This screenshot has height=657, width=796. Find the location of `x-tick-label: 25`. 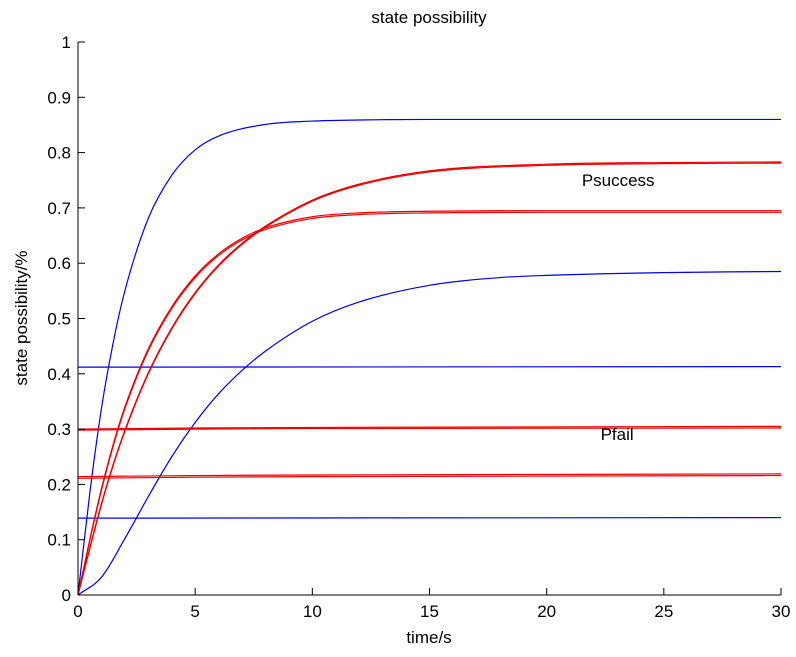

x-tick-label: 25 is located at coordinates (663, 611).